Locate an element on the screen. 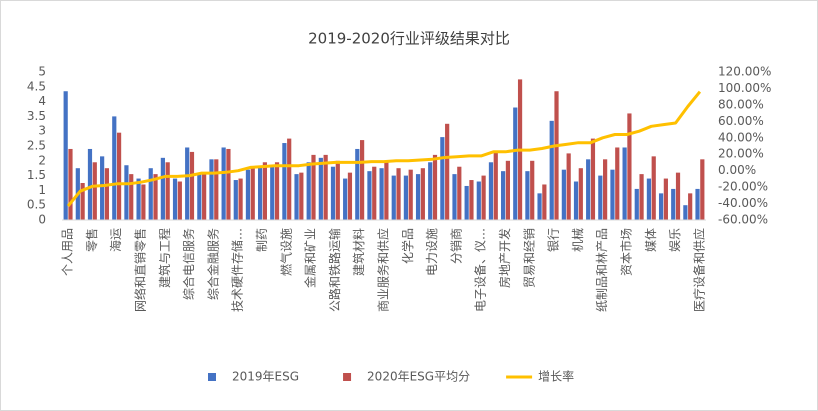  x-tick-label: 机械 is located at coordinates (577, 240).